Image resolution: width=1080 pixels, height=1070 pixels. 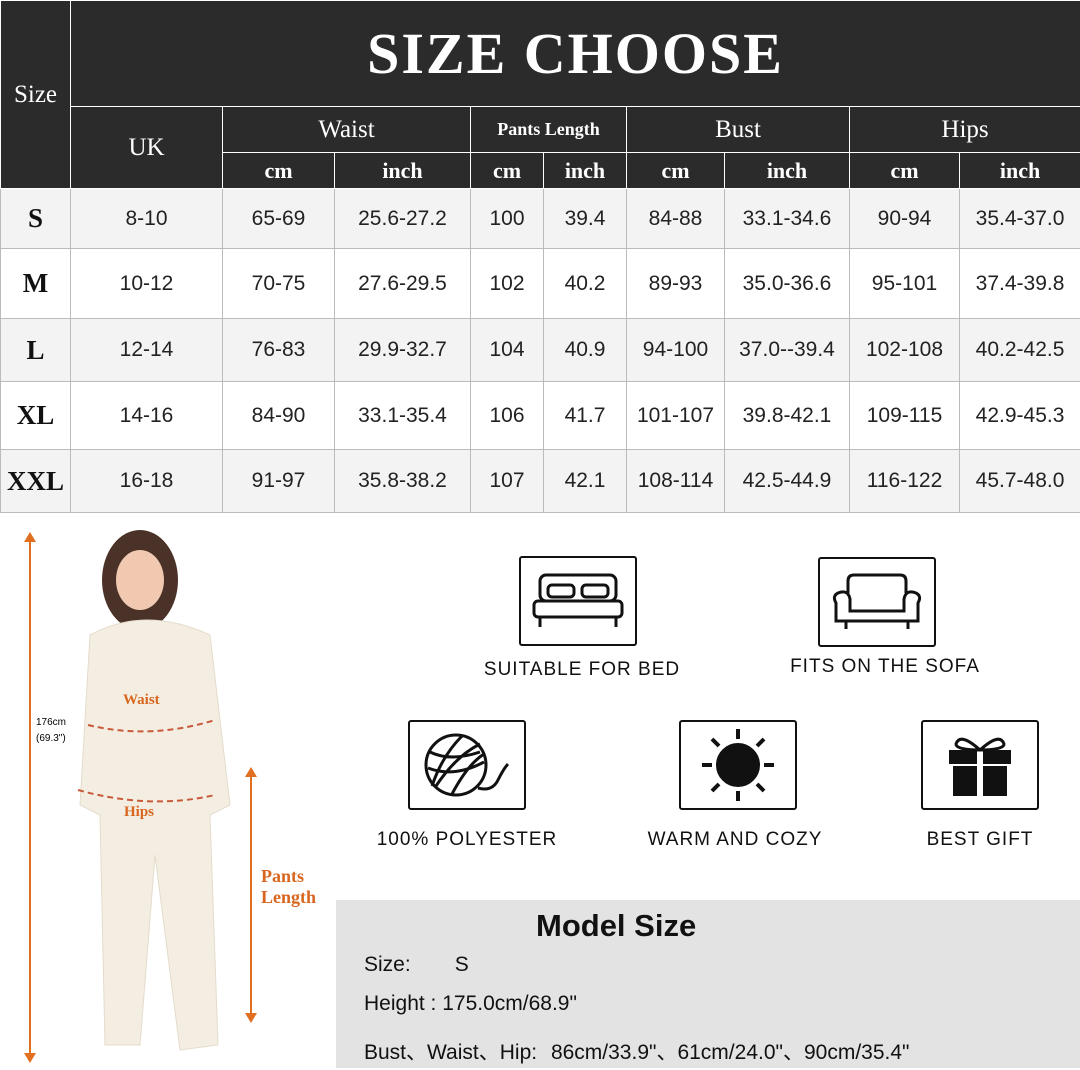 What do you see at coordinates (402, 350) in the screenshot?
I see `table-cell: 29.9-32.7` at bounding box center [402, 350].